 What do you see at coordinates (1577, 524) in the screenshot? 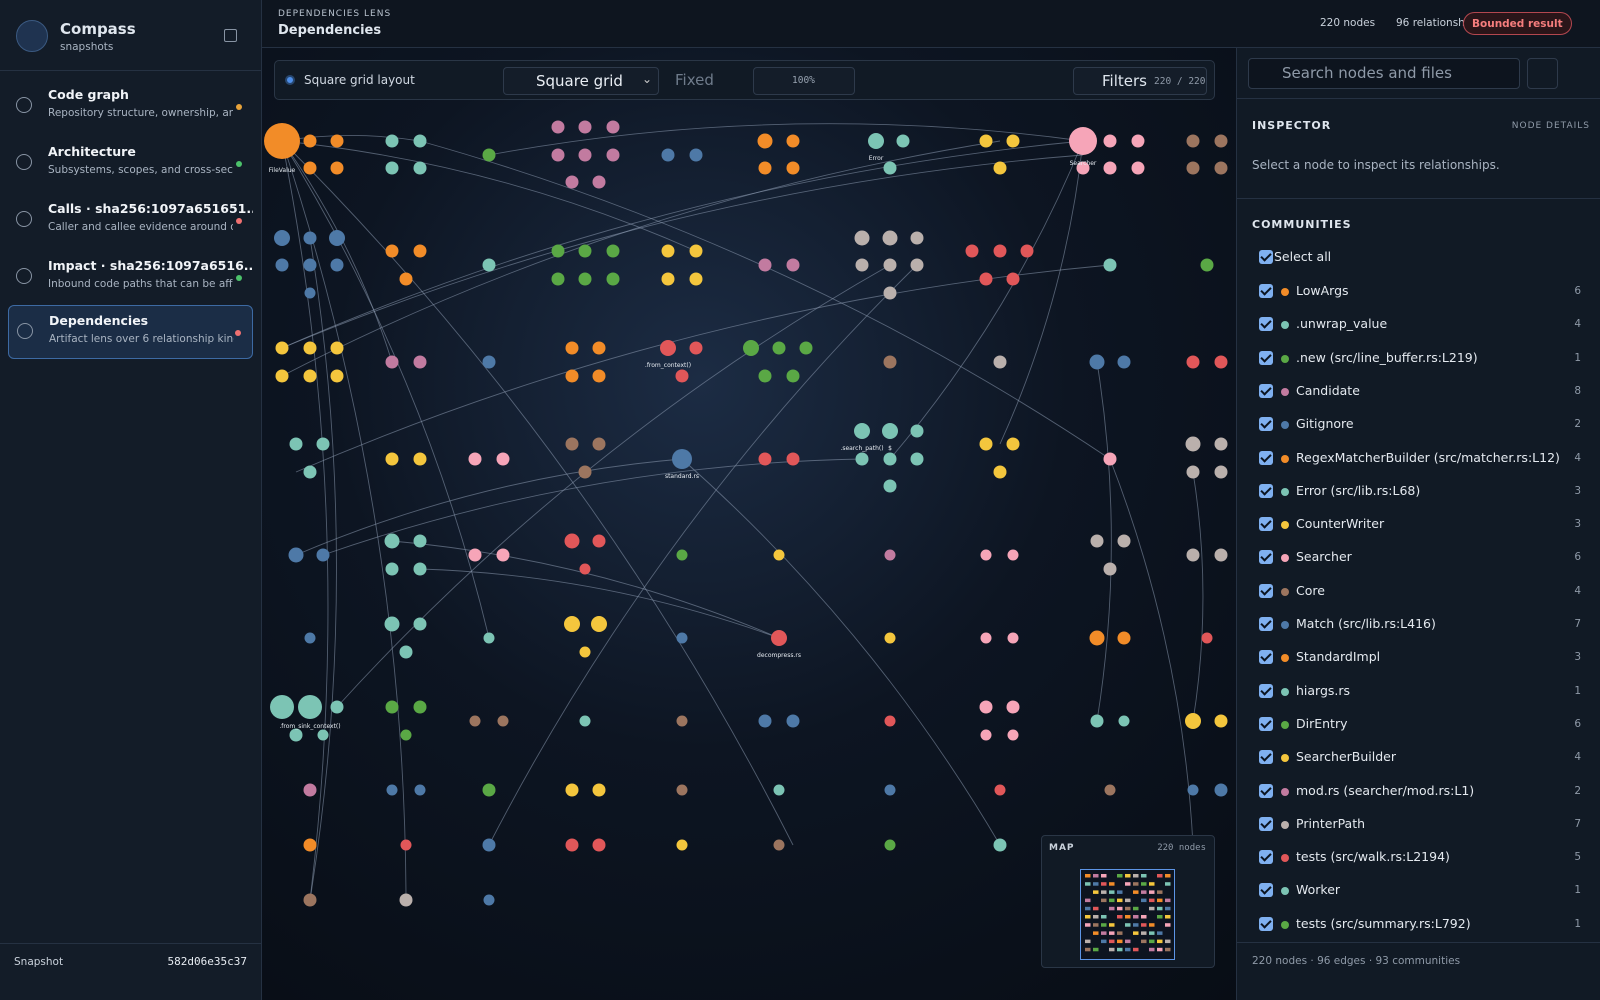
I see `community-count: 3` at bounding box center [1577, 524].